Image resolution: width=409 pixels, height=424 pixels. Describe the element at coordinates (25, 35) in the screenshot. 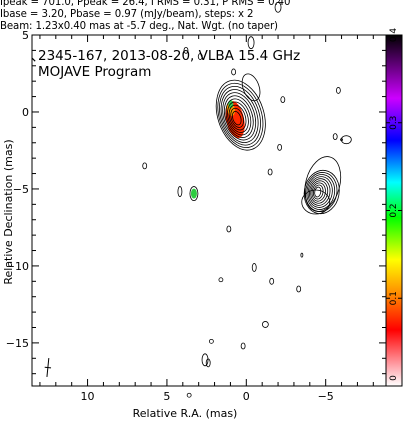

I see `y-tick-label: 5` at that location.